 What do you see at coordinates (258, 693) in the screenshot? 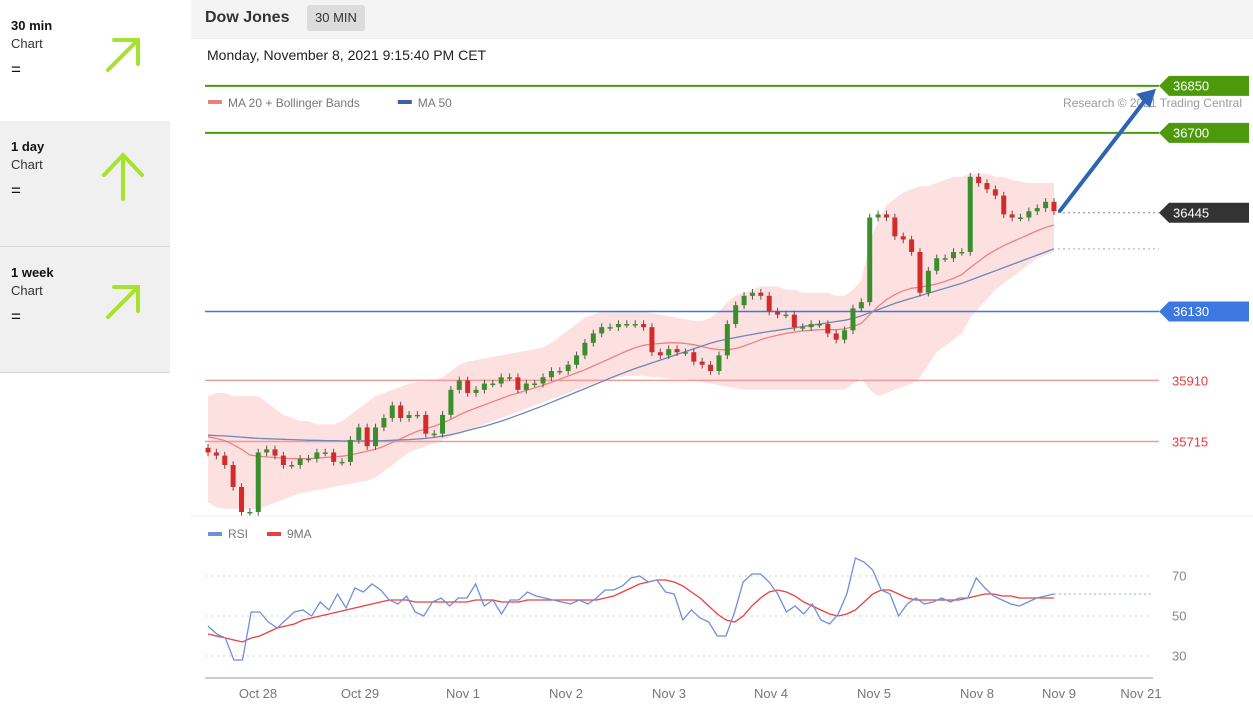
I see `x-tick-label: Oct 28` at bounding box center [258, 693].